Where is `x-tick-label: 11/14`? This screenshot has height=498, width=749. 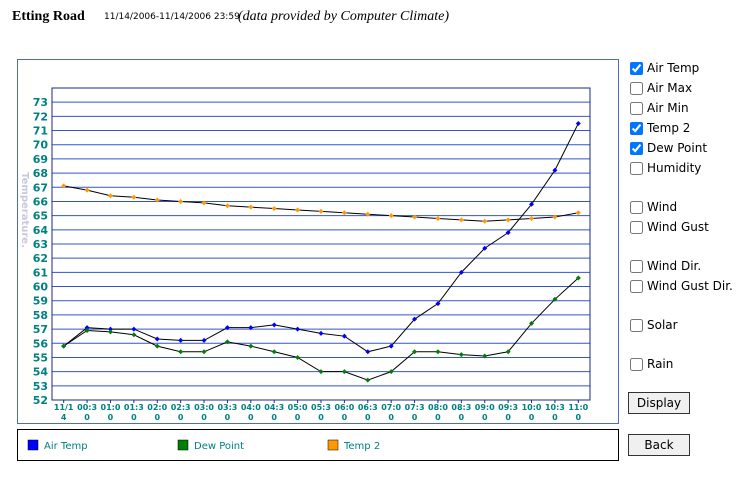
x-tick-label: 11/14 is located at coordinates (63, 412).